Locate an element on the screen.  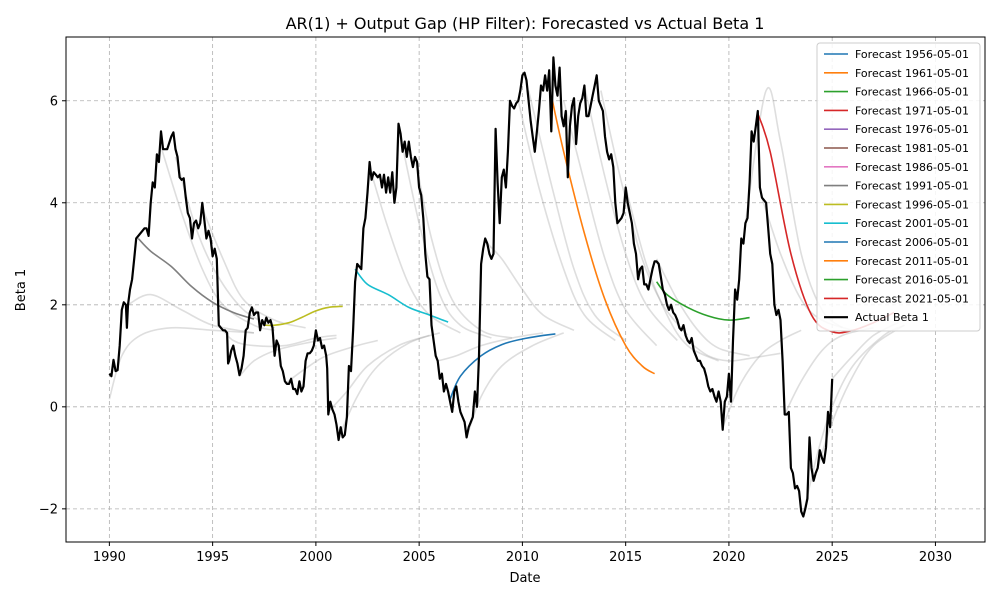
legend-entry-label: Forecast 1986-05-01 is located at coordinates (912, 167).